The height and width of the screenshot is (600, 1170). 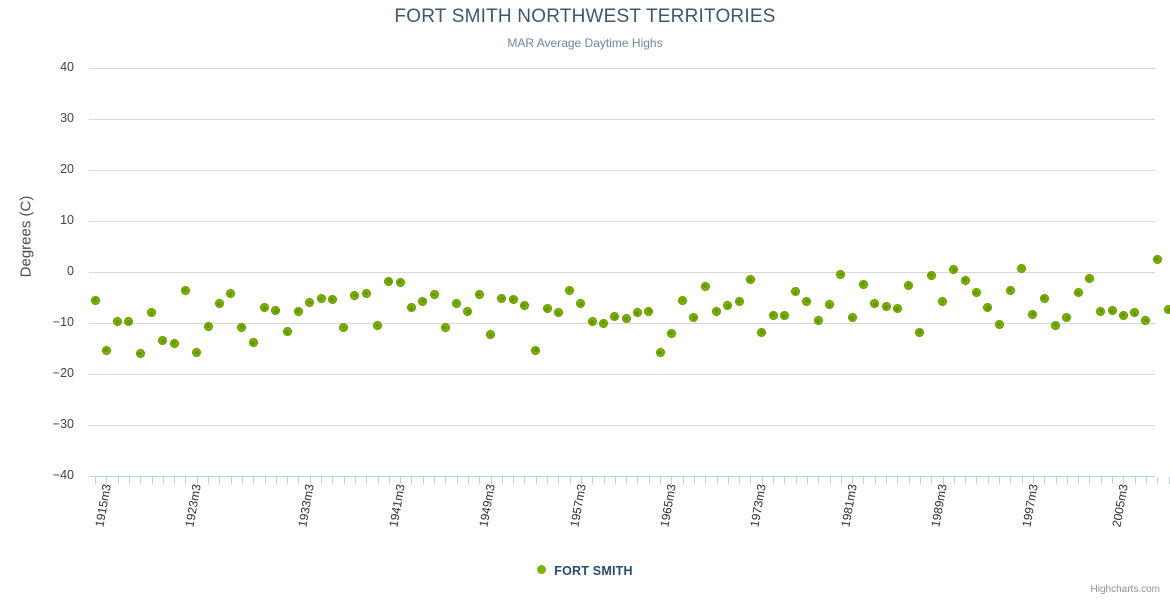 What do you see at coordinates (584, 571) in the screenshot?
I see `legend-item-fort-smith: FORT SMITH` at bounding box center [584, 571].